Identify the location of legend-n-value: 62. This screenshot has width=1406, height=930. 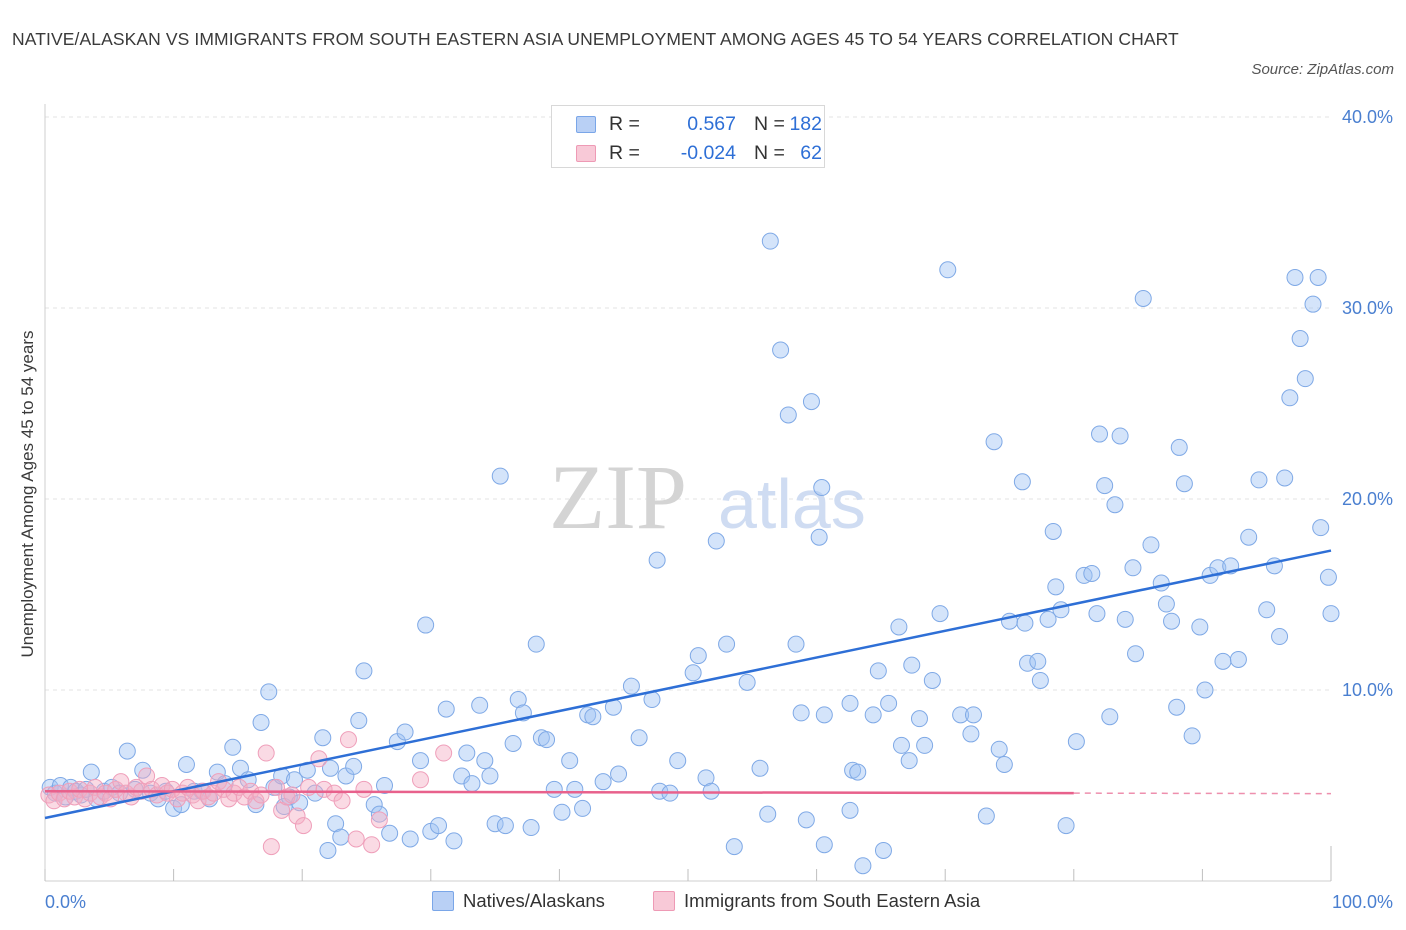
(811, 153).